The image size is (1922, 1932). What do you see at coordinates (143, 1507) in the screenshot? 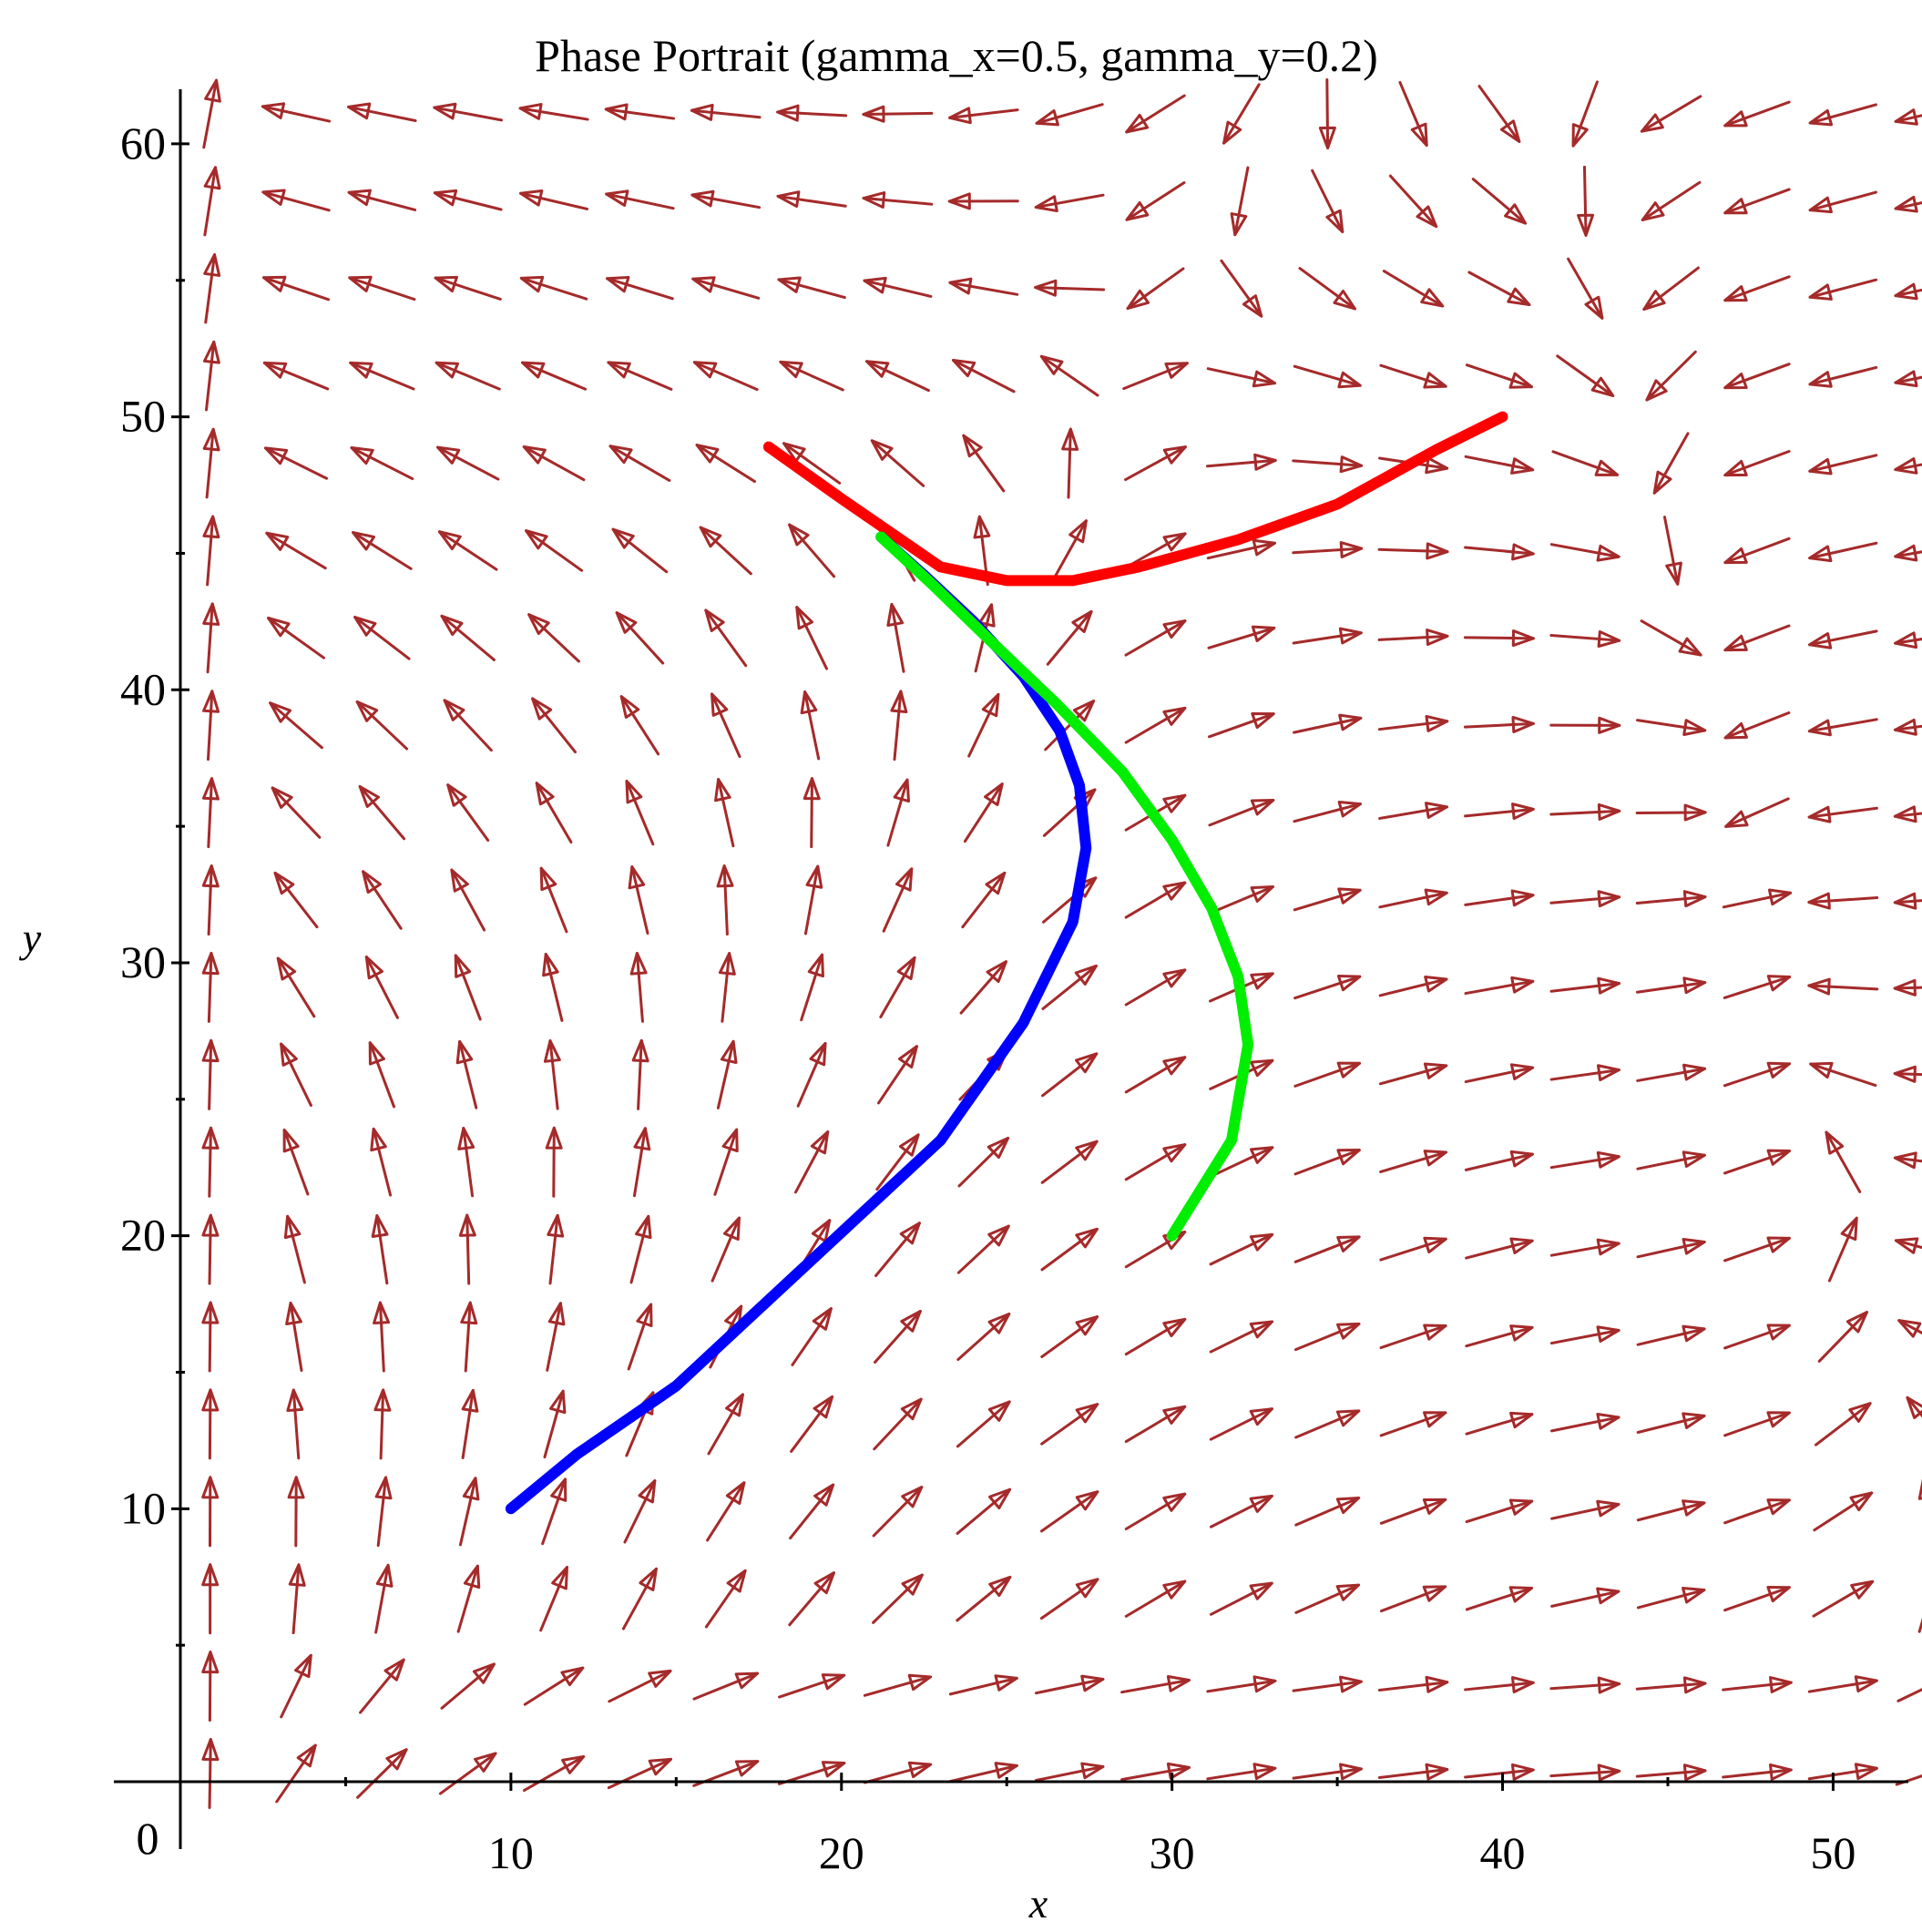
I see `y-tick-label: 10` at bounding box center [143, 1507].